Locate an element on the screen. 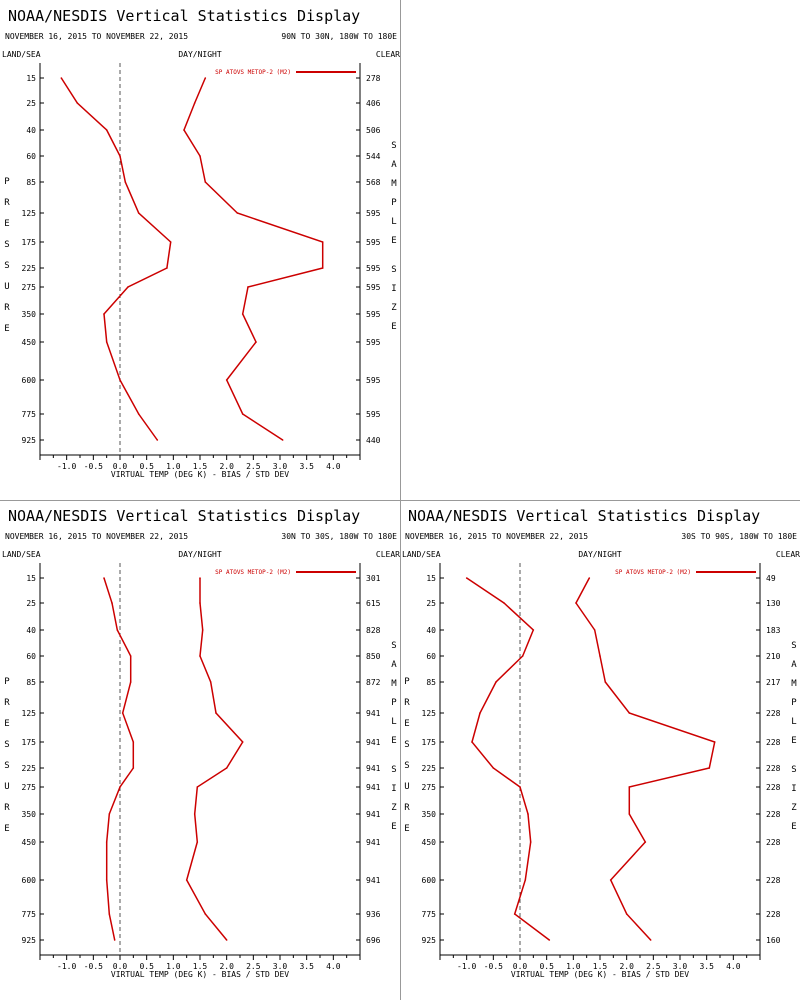 This screenshot has width=800, height=1000. sample-size-label: 160 is located at coordinates (773, 940).